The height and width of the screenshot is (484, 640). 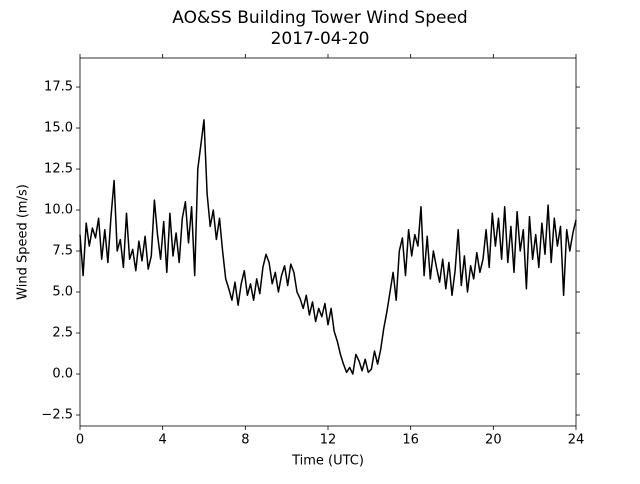 What do you see at coordinates (245, 440) in the screenshot?
I see `x-tick-label: 8` at bounding box center [245, 440].